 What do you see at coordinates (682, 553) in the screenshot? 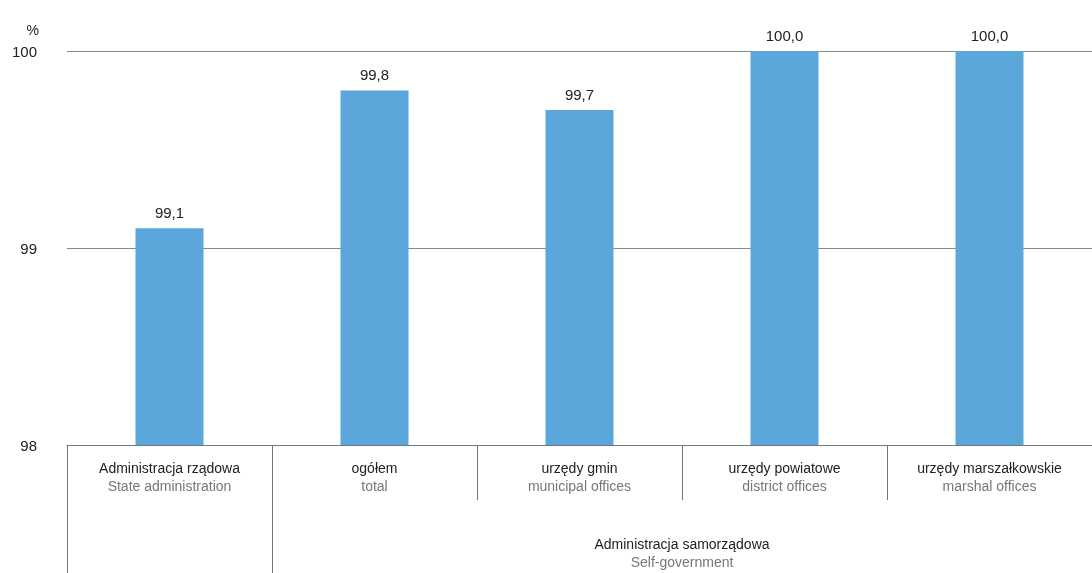
I see `text: Administracja samorządowa Self-government` at bounding box center [682, 553].